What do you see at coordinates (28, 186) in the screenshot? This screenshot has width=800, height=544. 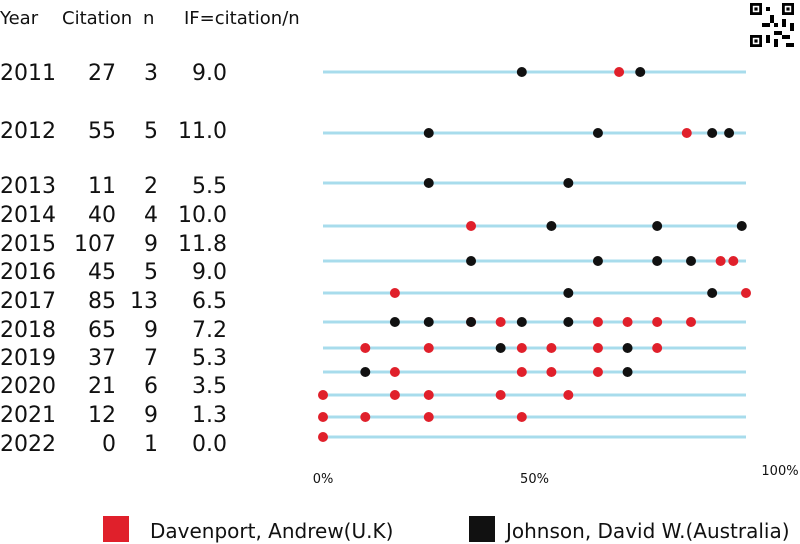 I see `row-2013-year: 2013` at bounding box center [28, 186].